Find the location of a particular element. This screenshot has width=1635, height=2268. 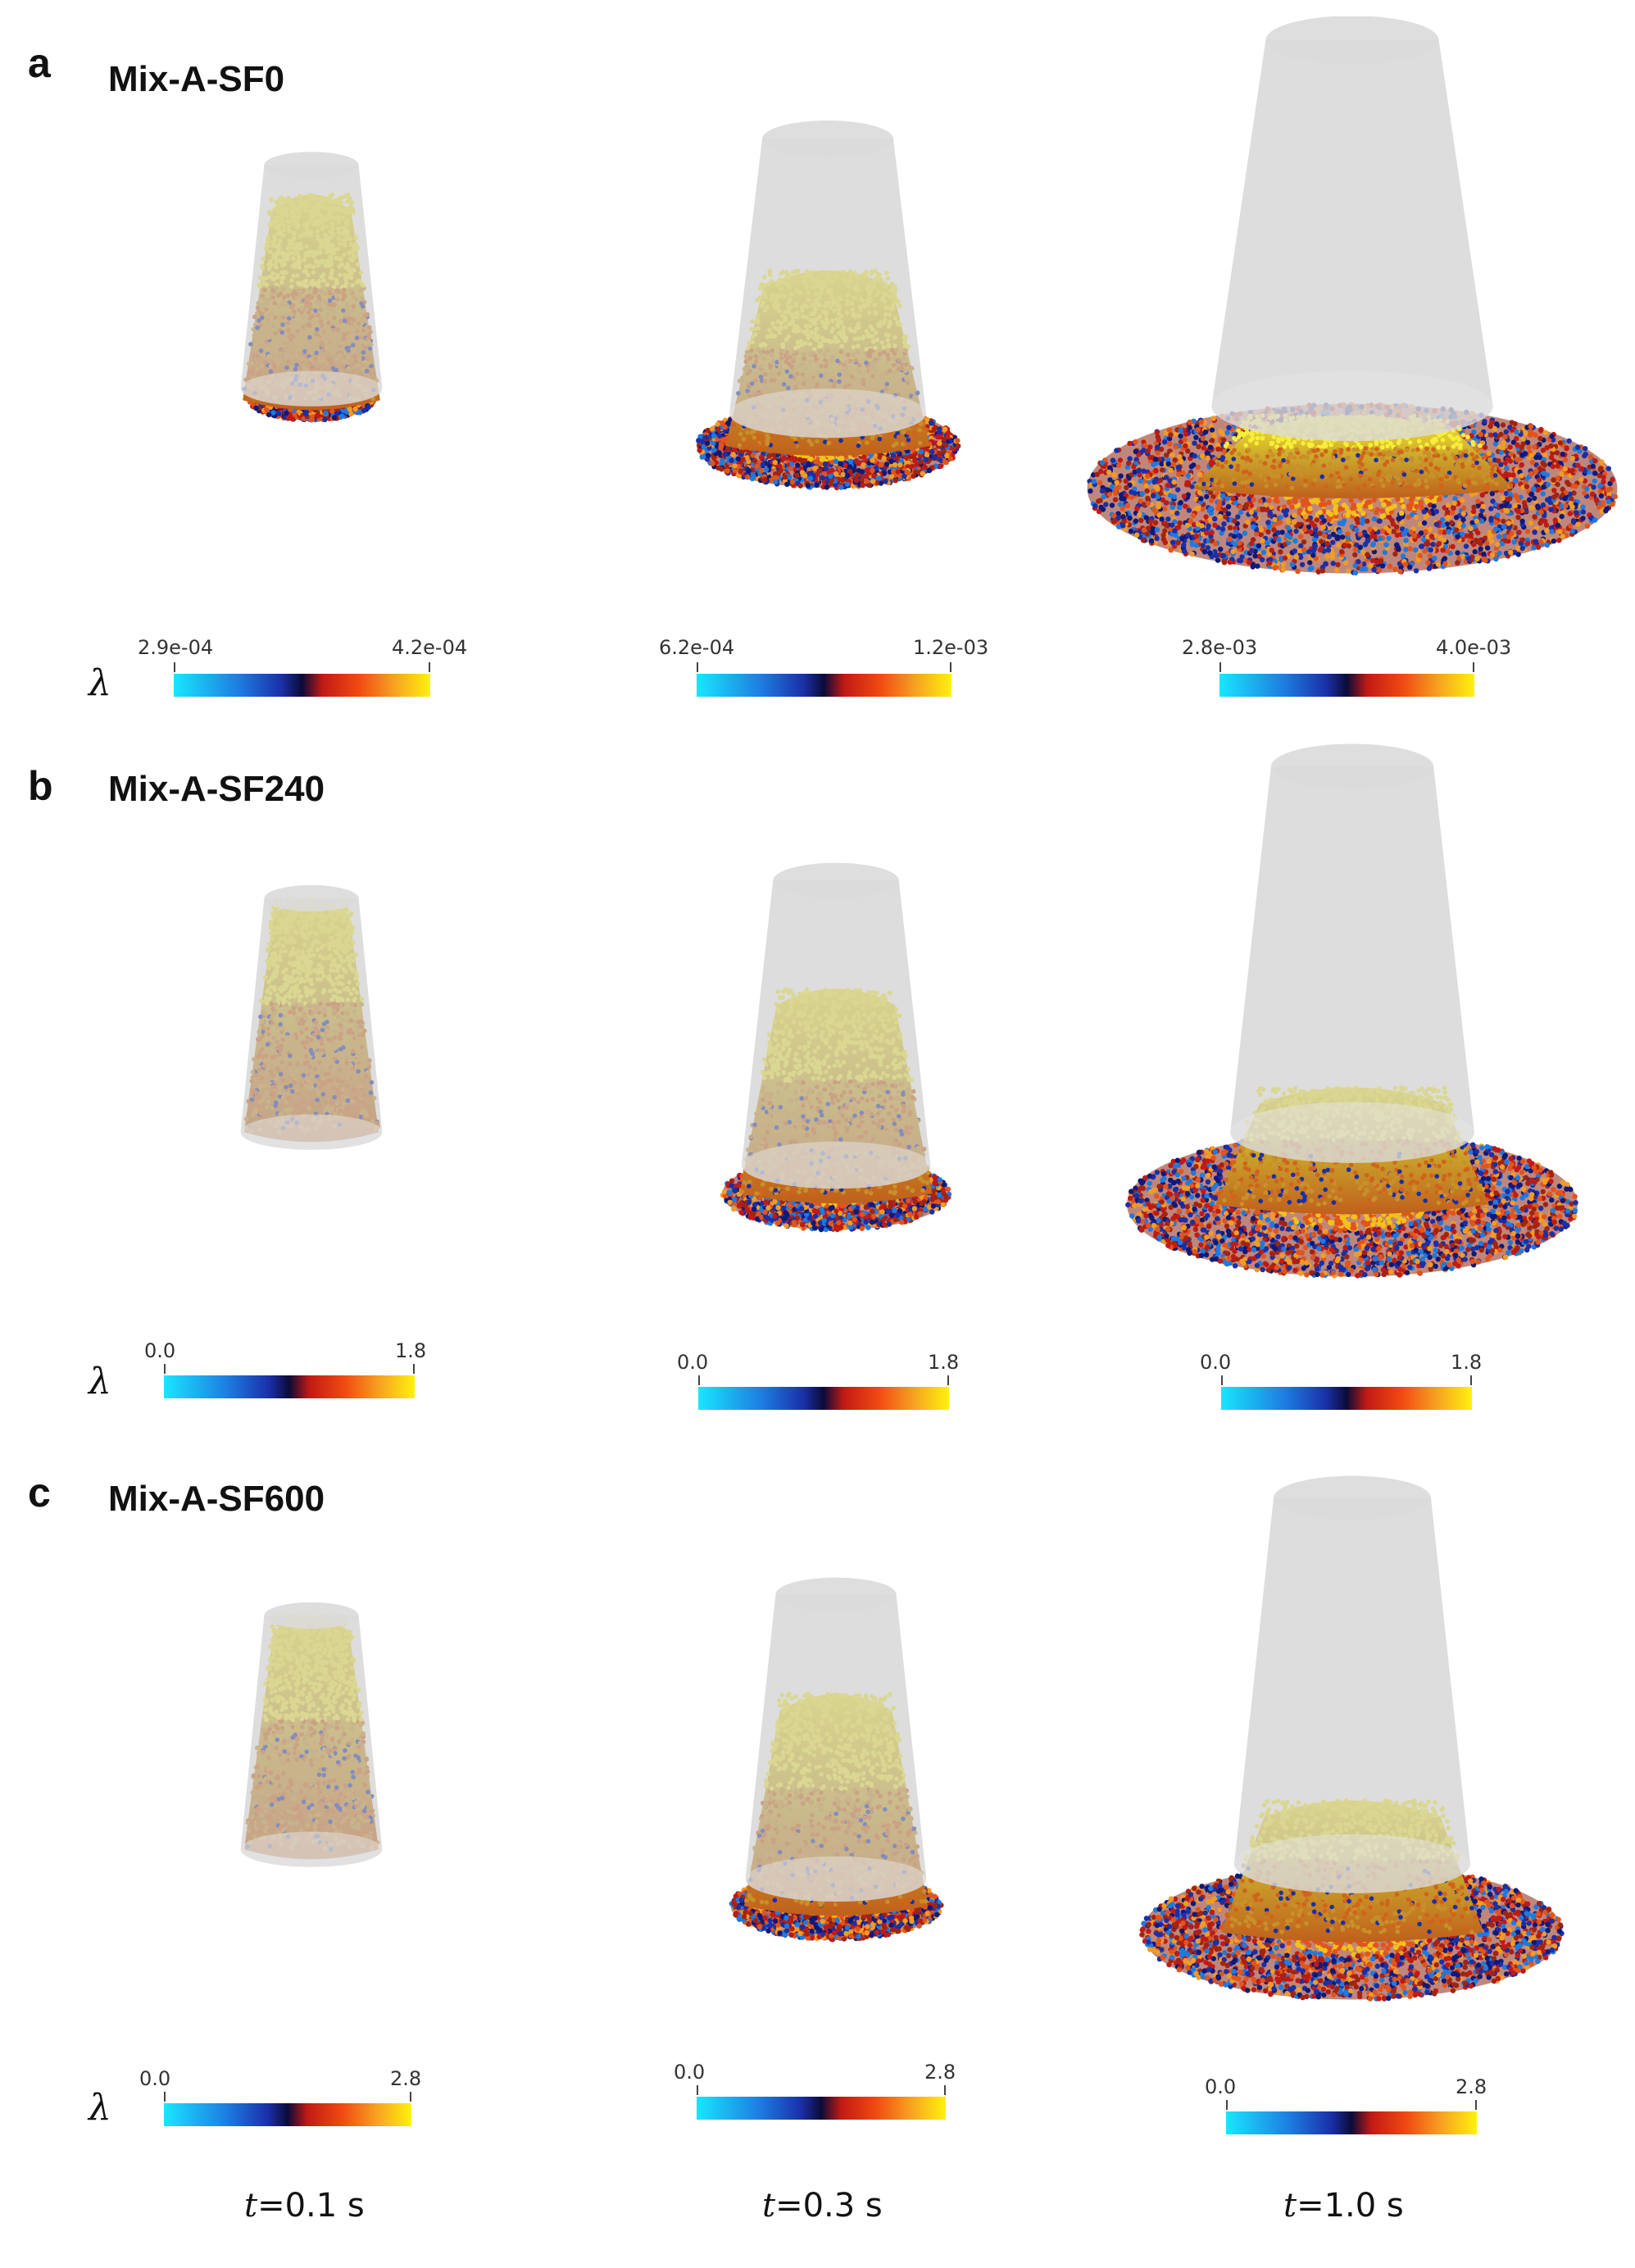

time-value: =0.1 s is located at coordinates (311, 2206).